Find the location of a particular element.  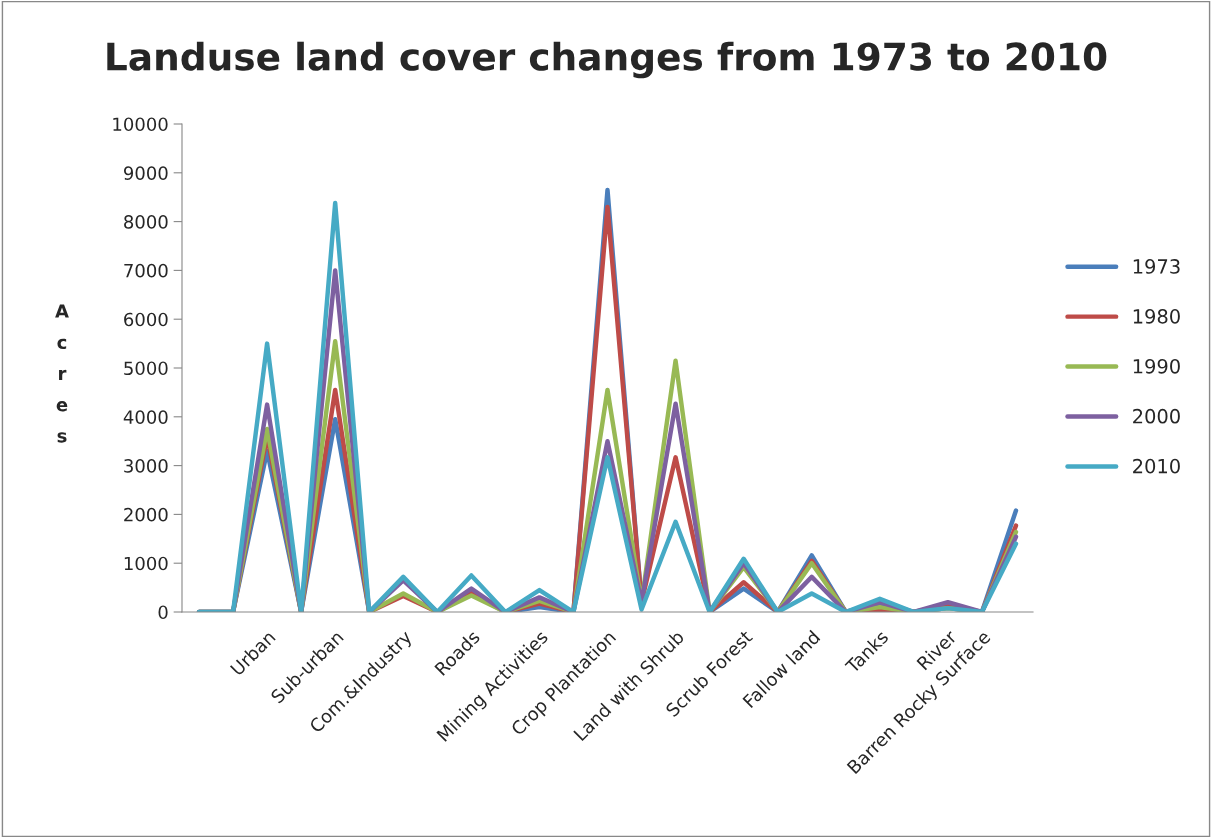

y-tick-label: 9000 is located at coordinates (145, 173).